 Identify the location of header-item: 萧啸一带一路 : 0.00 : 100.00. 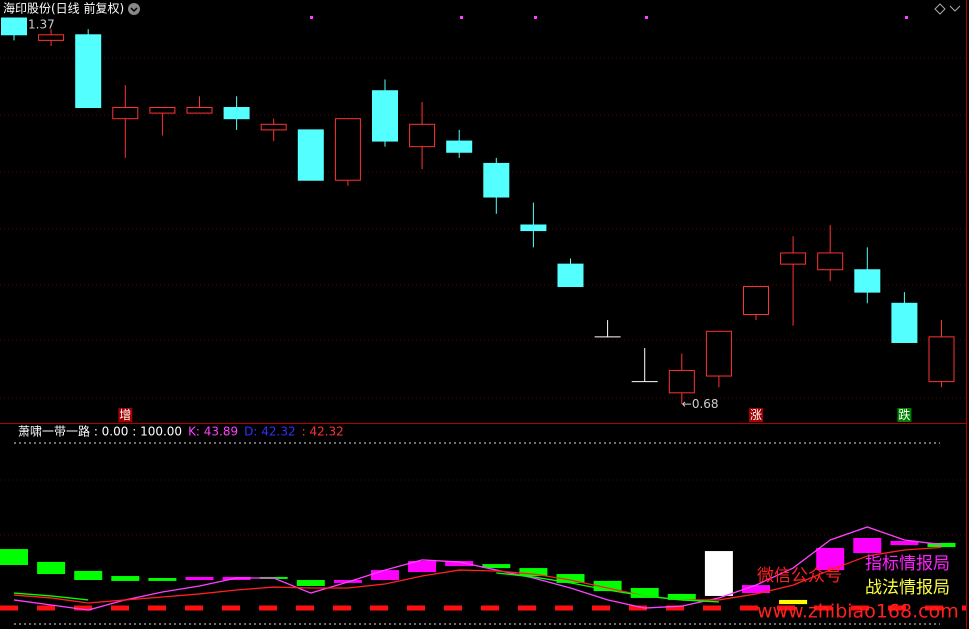
(100, 431).